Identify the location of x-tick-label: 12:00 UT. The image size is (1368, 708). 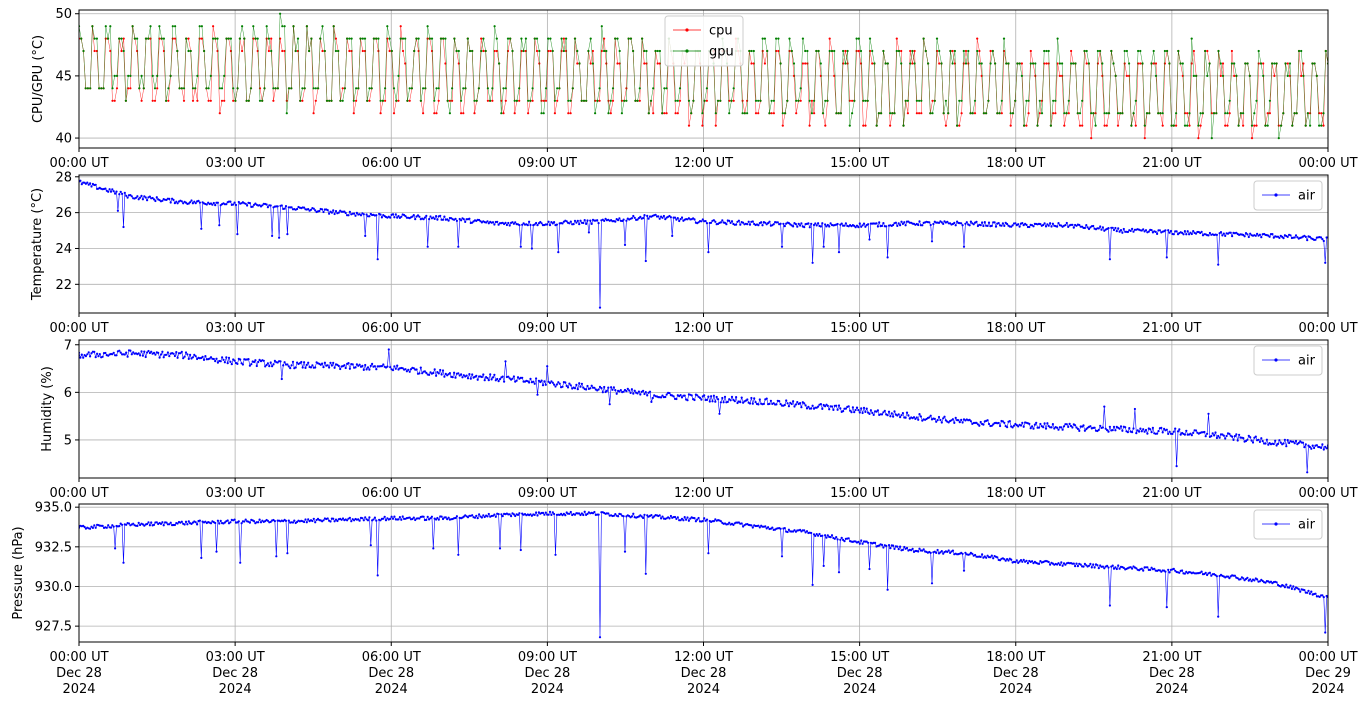
(703, 493).